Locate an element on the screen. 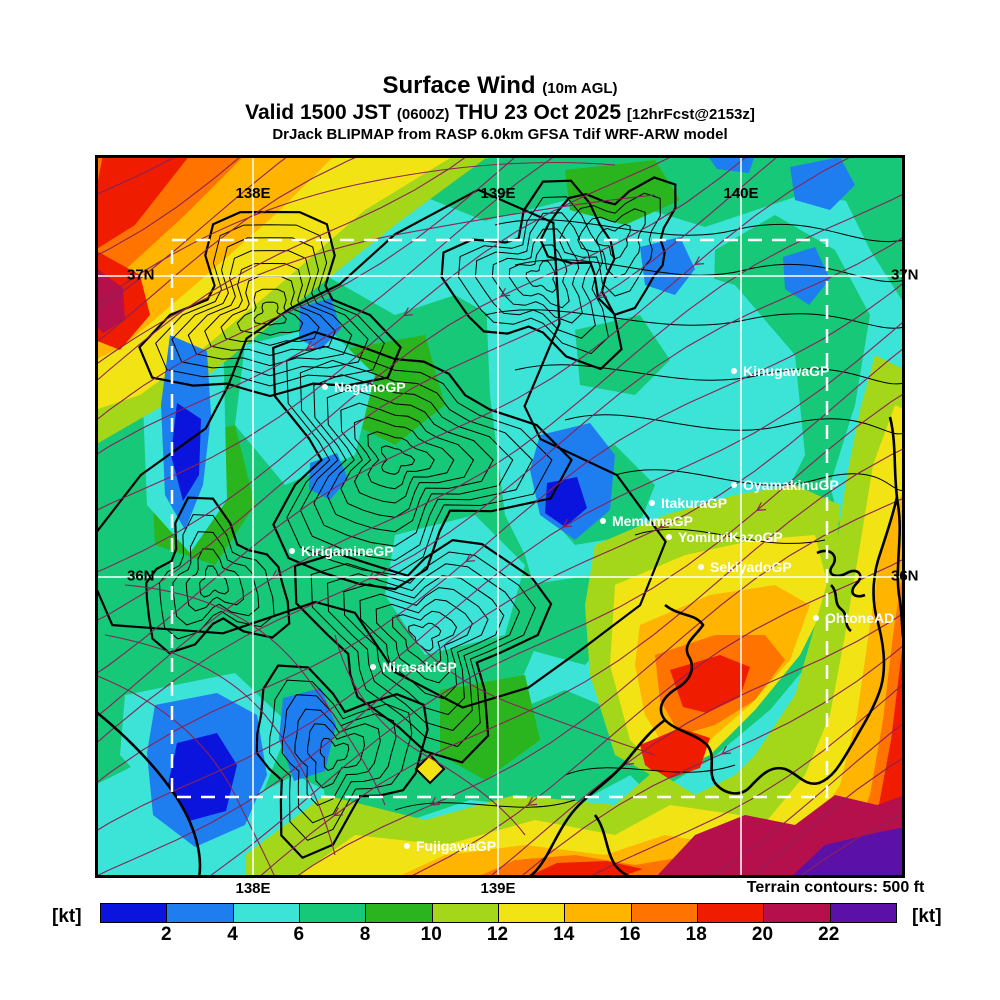 The image size is (1000, 1000). colorbar-tick-label: 16 is located at coordinates (630, 934).